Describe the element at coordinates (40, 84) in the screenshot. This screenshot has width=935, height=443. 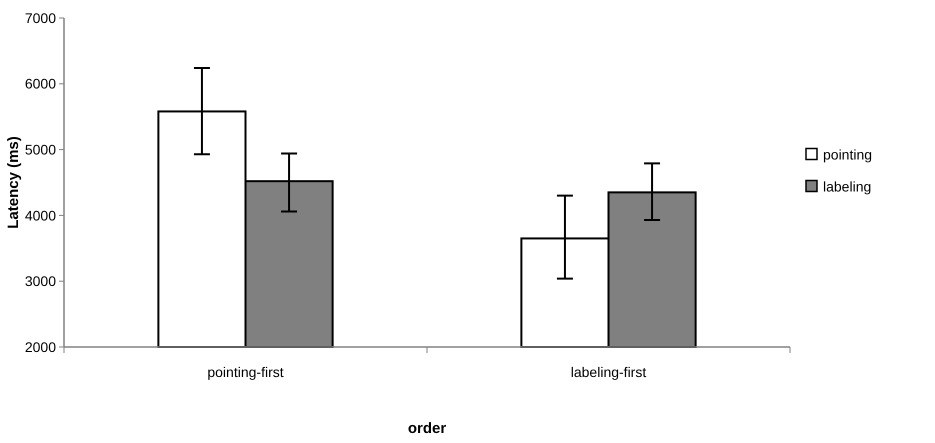
I see `y-tick-label: 6000` at that location.